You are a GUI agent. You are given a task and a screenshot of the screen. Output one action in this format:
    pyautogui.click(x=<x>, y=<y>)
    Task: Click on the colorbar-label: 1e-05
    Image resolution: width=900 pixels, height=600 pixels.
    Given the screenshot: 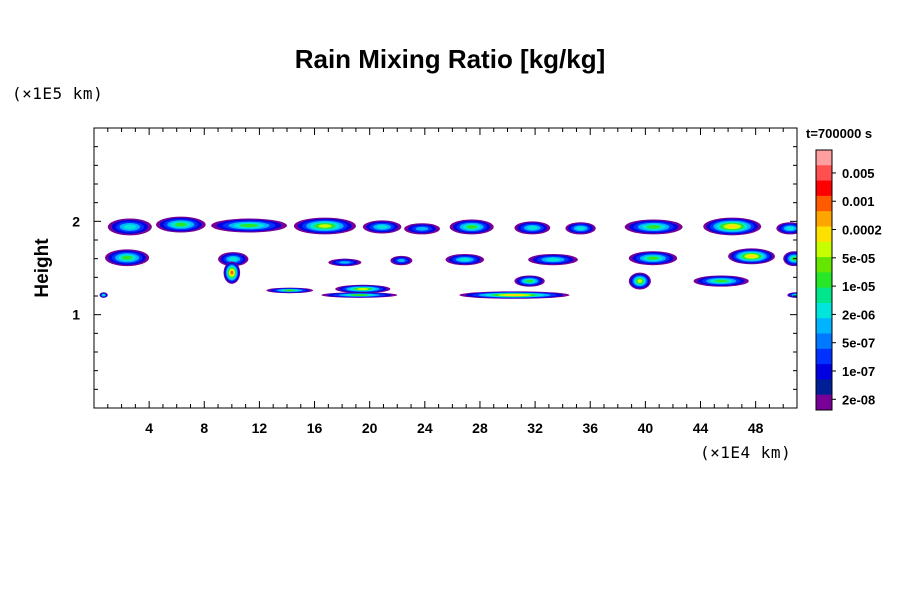 What is the action you would take?
    pyautogui.click(x=858, y=286)
    